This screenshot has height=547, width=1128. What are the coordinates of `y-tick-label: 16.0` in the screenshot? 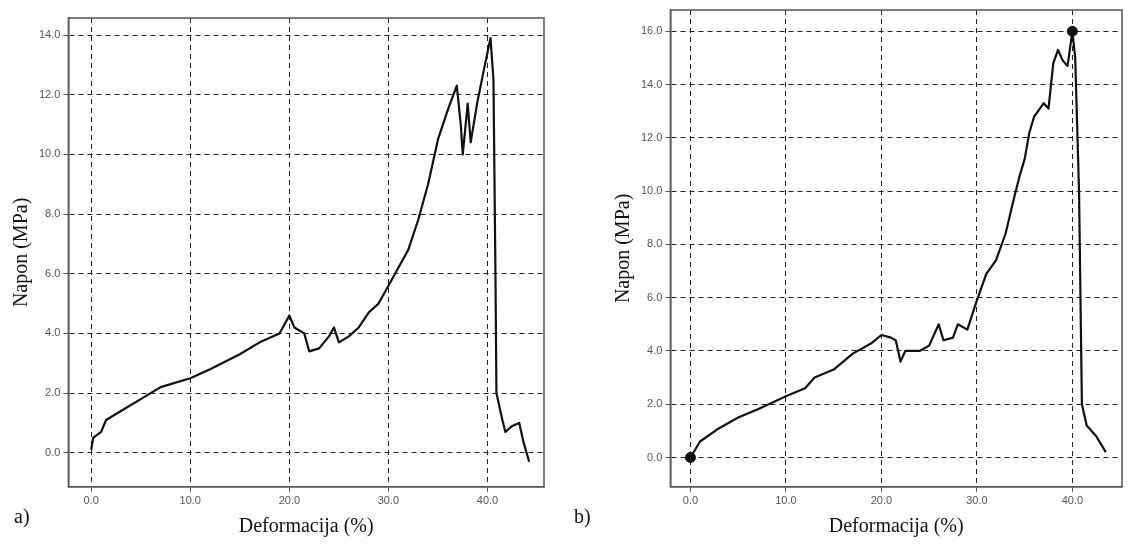 It's located at (651, 30).